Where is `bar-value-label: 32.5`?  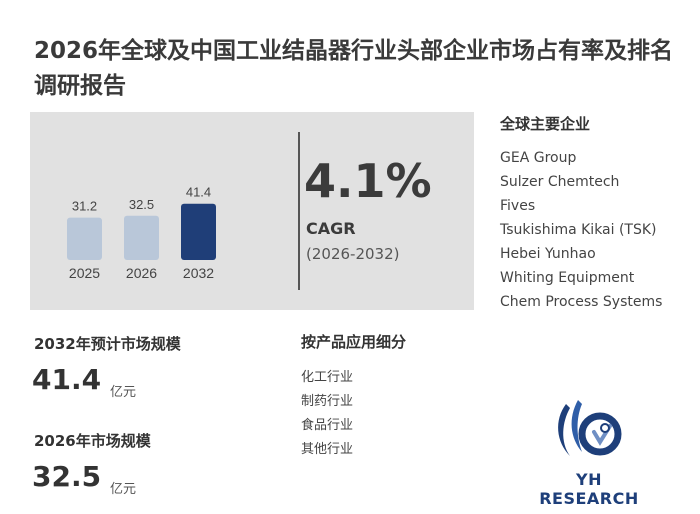
bar-value-label: 32.5 is located at coordinates (141, 204).